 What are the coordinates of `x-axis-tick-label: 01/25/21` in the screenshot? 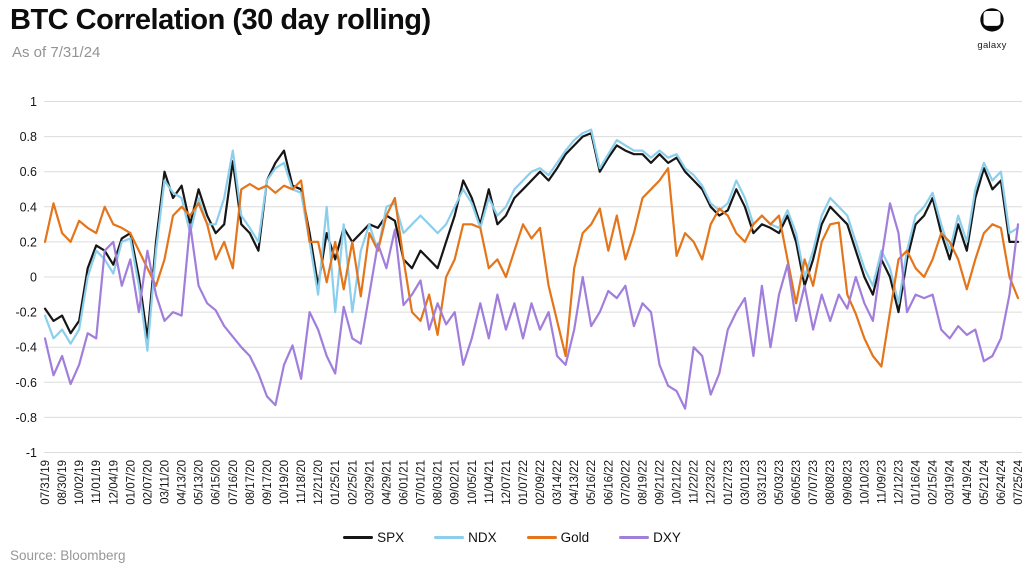 It's located at (336, 482).